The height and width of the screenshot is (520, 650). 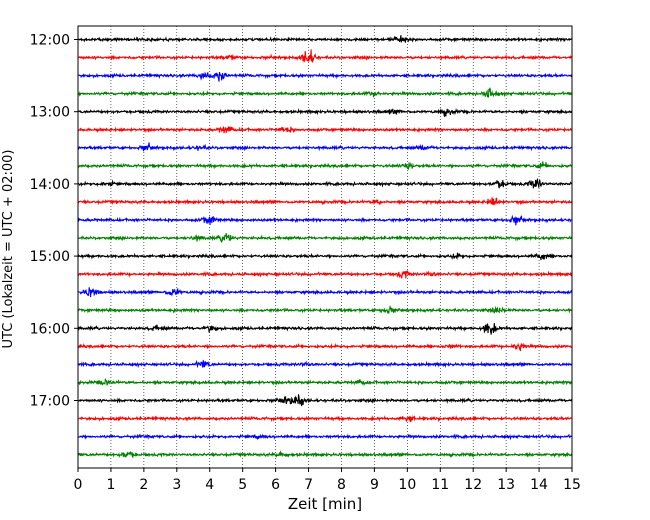 I want to click on y-tick-label: 13:00, so click(x=50, y=113).